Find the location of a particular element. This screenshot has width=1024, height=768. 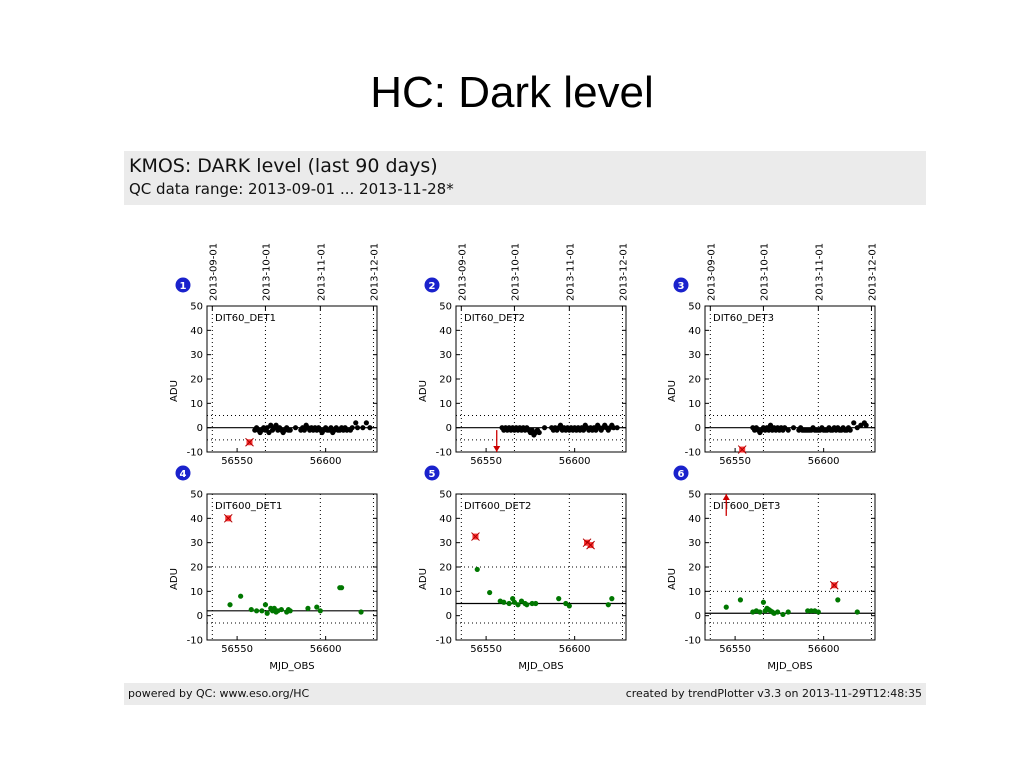

panel-number: 5 is located at coordinates (432, 474).